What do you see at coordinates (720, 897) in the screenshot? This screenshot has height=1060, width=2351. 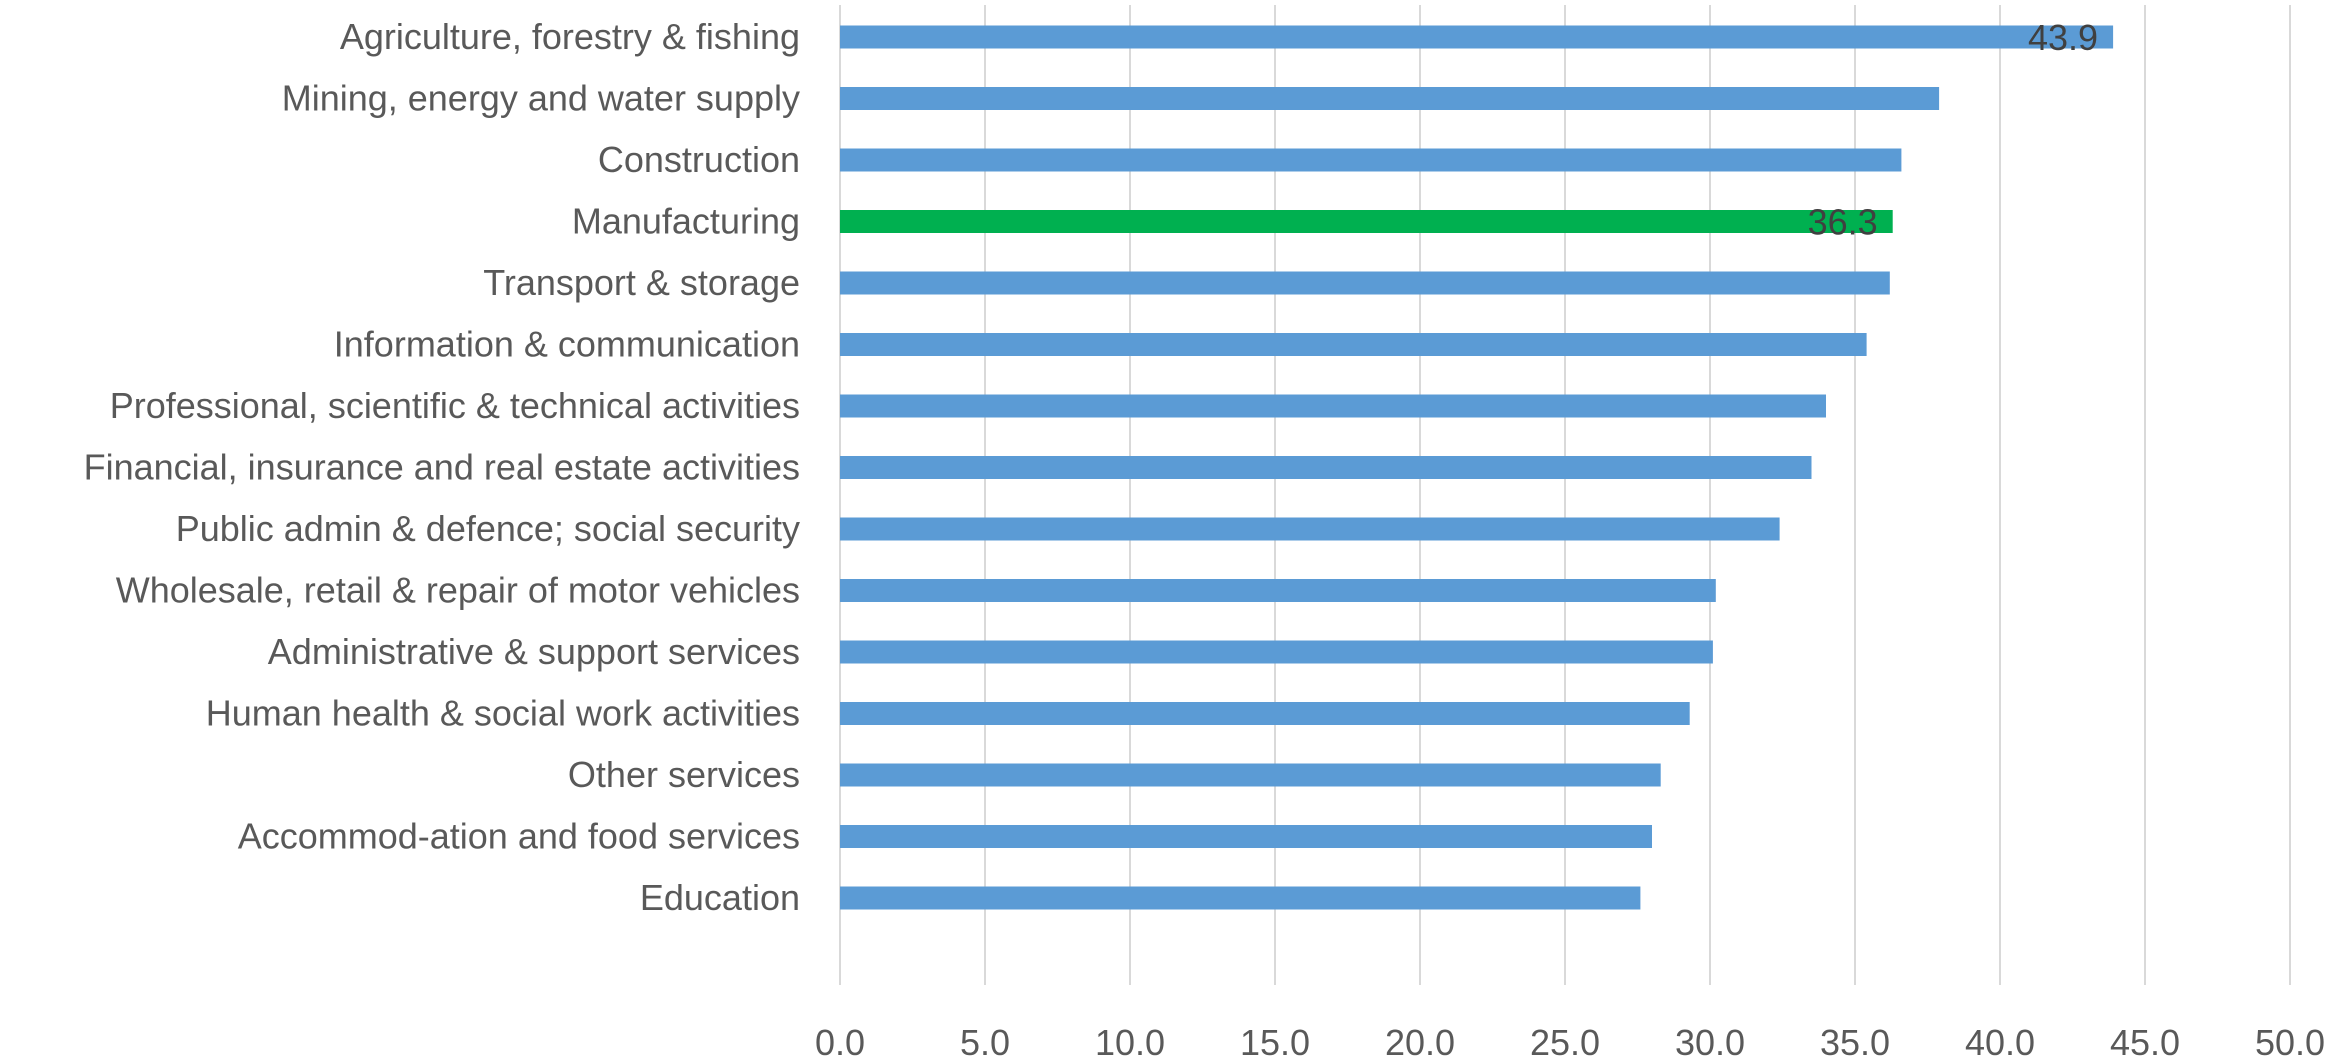 I see `category-label: Education` at bounding box center [720, 897].